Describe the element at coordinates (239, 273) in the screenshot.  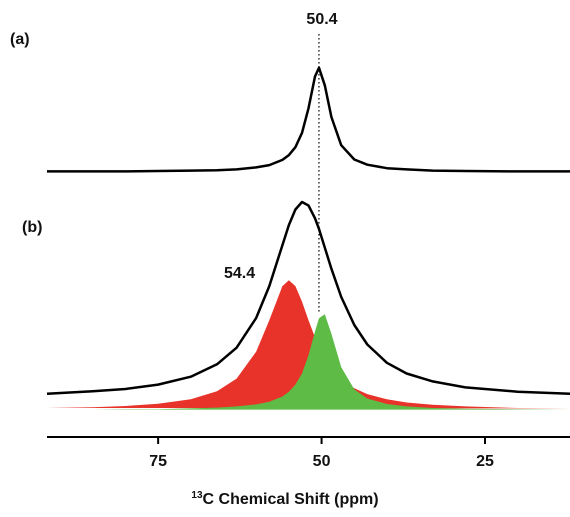
I see `peak-annotation: 54.4` at that location.